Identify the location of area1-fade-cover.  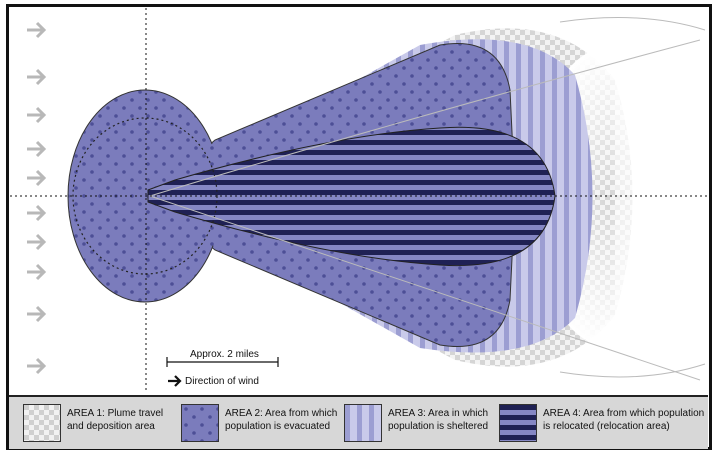
(657, 200).